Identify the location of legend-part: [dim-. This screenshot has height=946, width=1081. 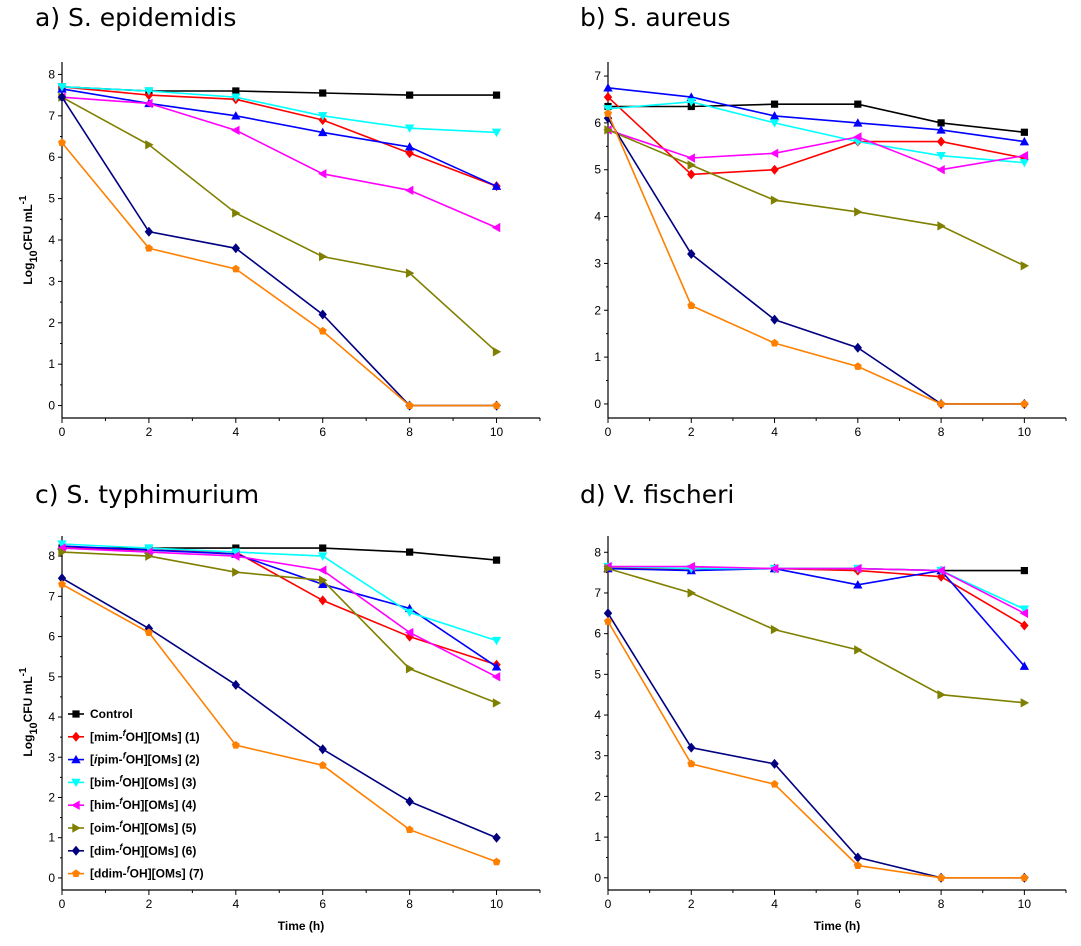
(104, 851).